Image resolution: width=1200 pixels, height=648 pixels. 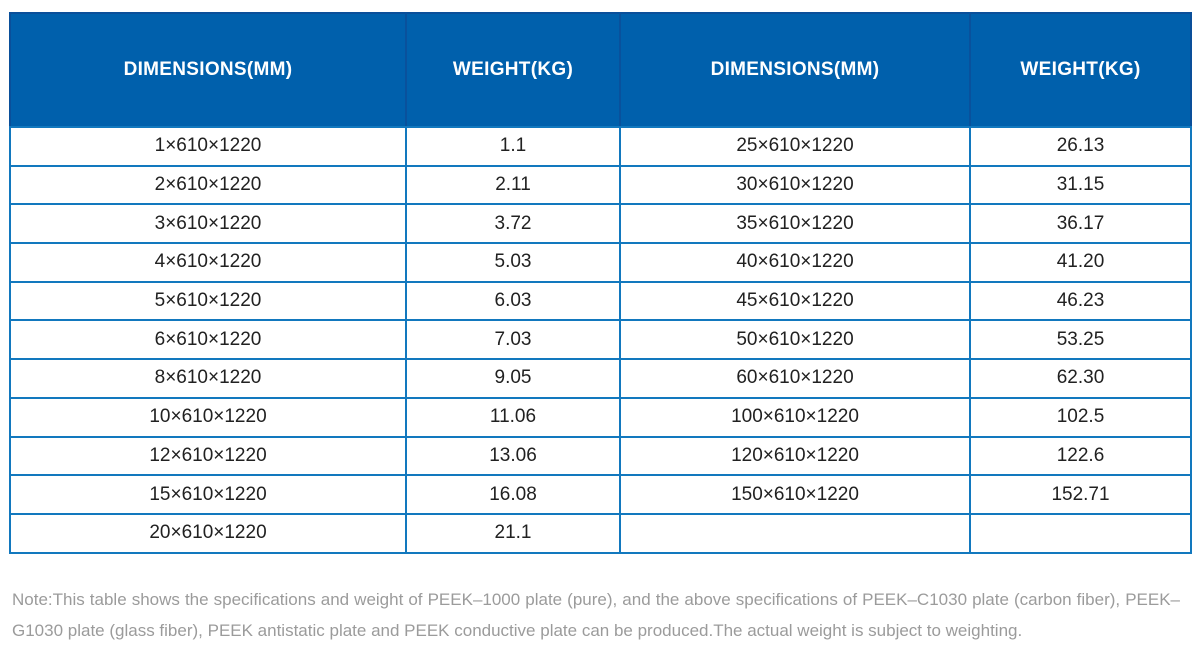 I want to click on weight-cell: 152.71, so click(x=1080, y=494).